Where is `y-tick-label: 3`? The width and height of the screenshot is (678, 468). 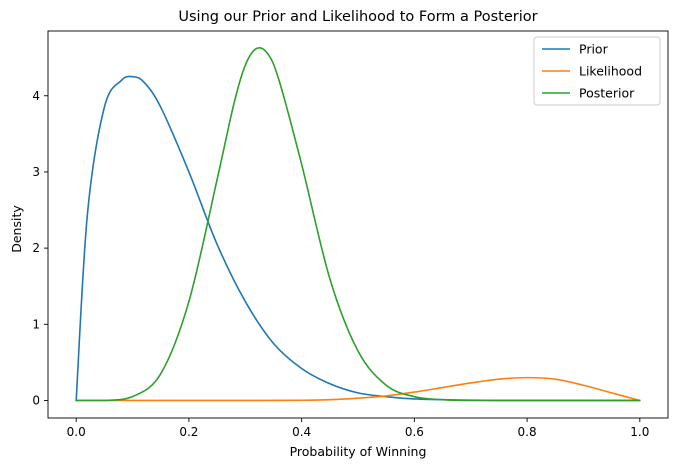
y-tick-label: 3 is located at coordinates (36, 172).